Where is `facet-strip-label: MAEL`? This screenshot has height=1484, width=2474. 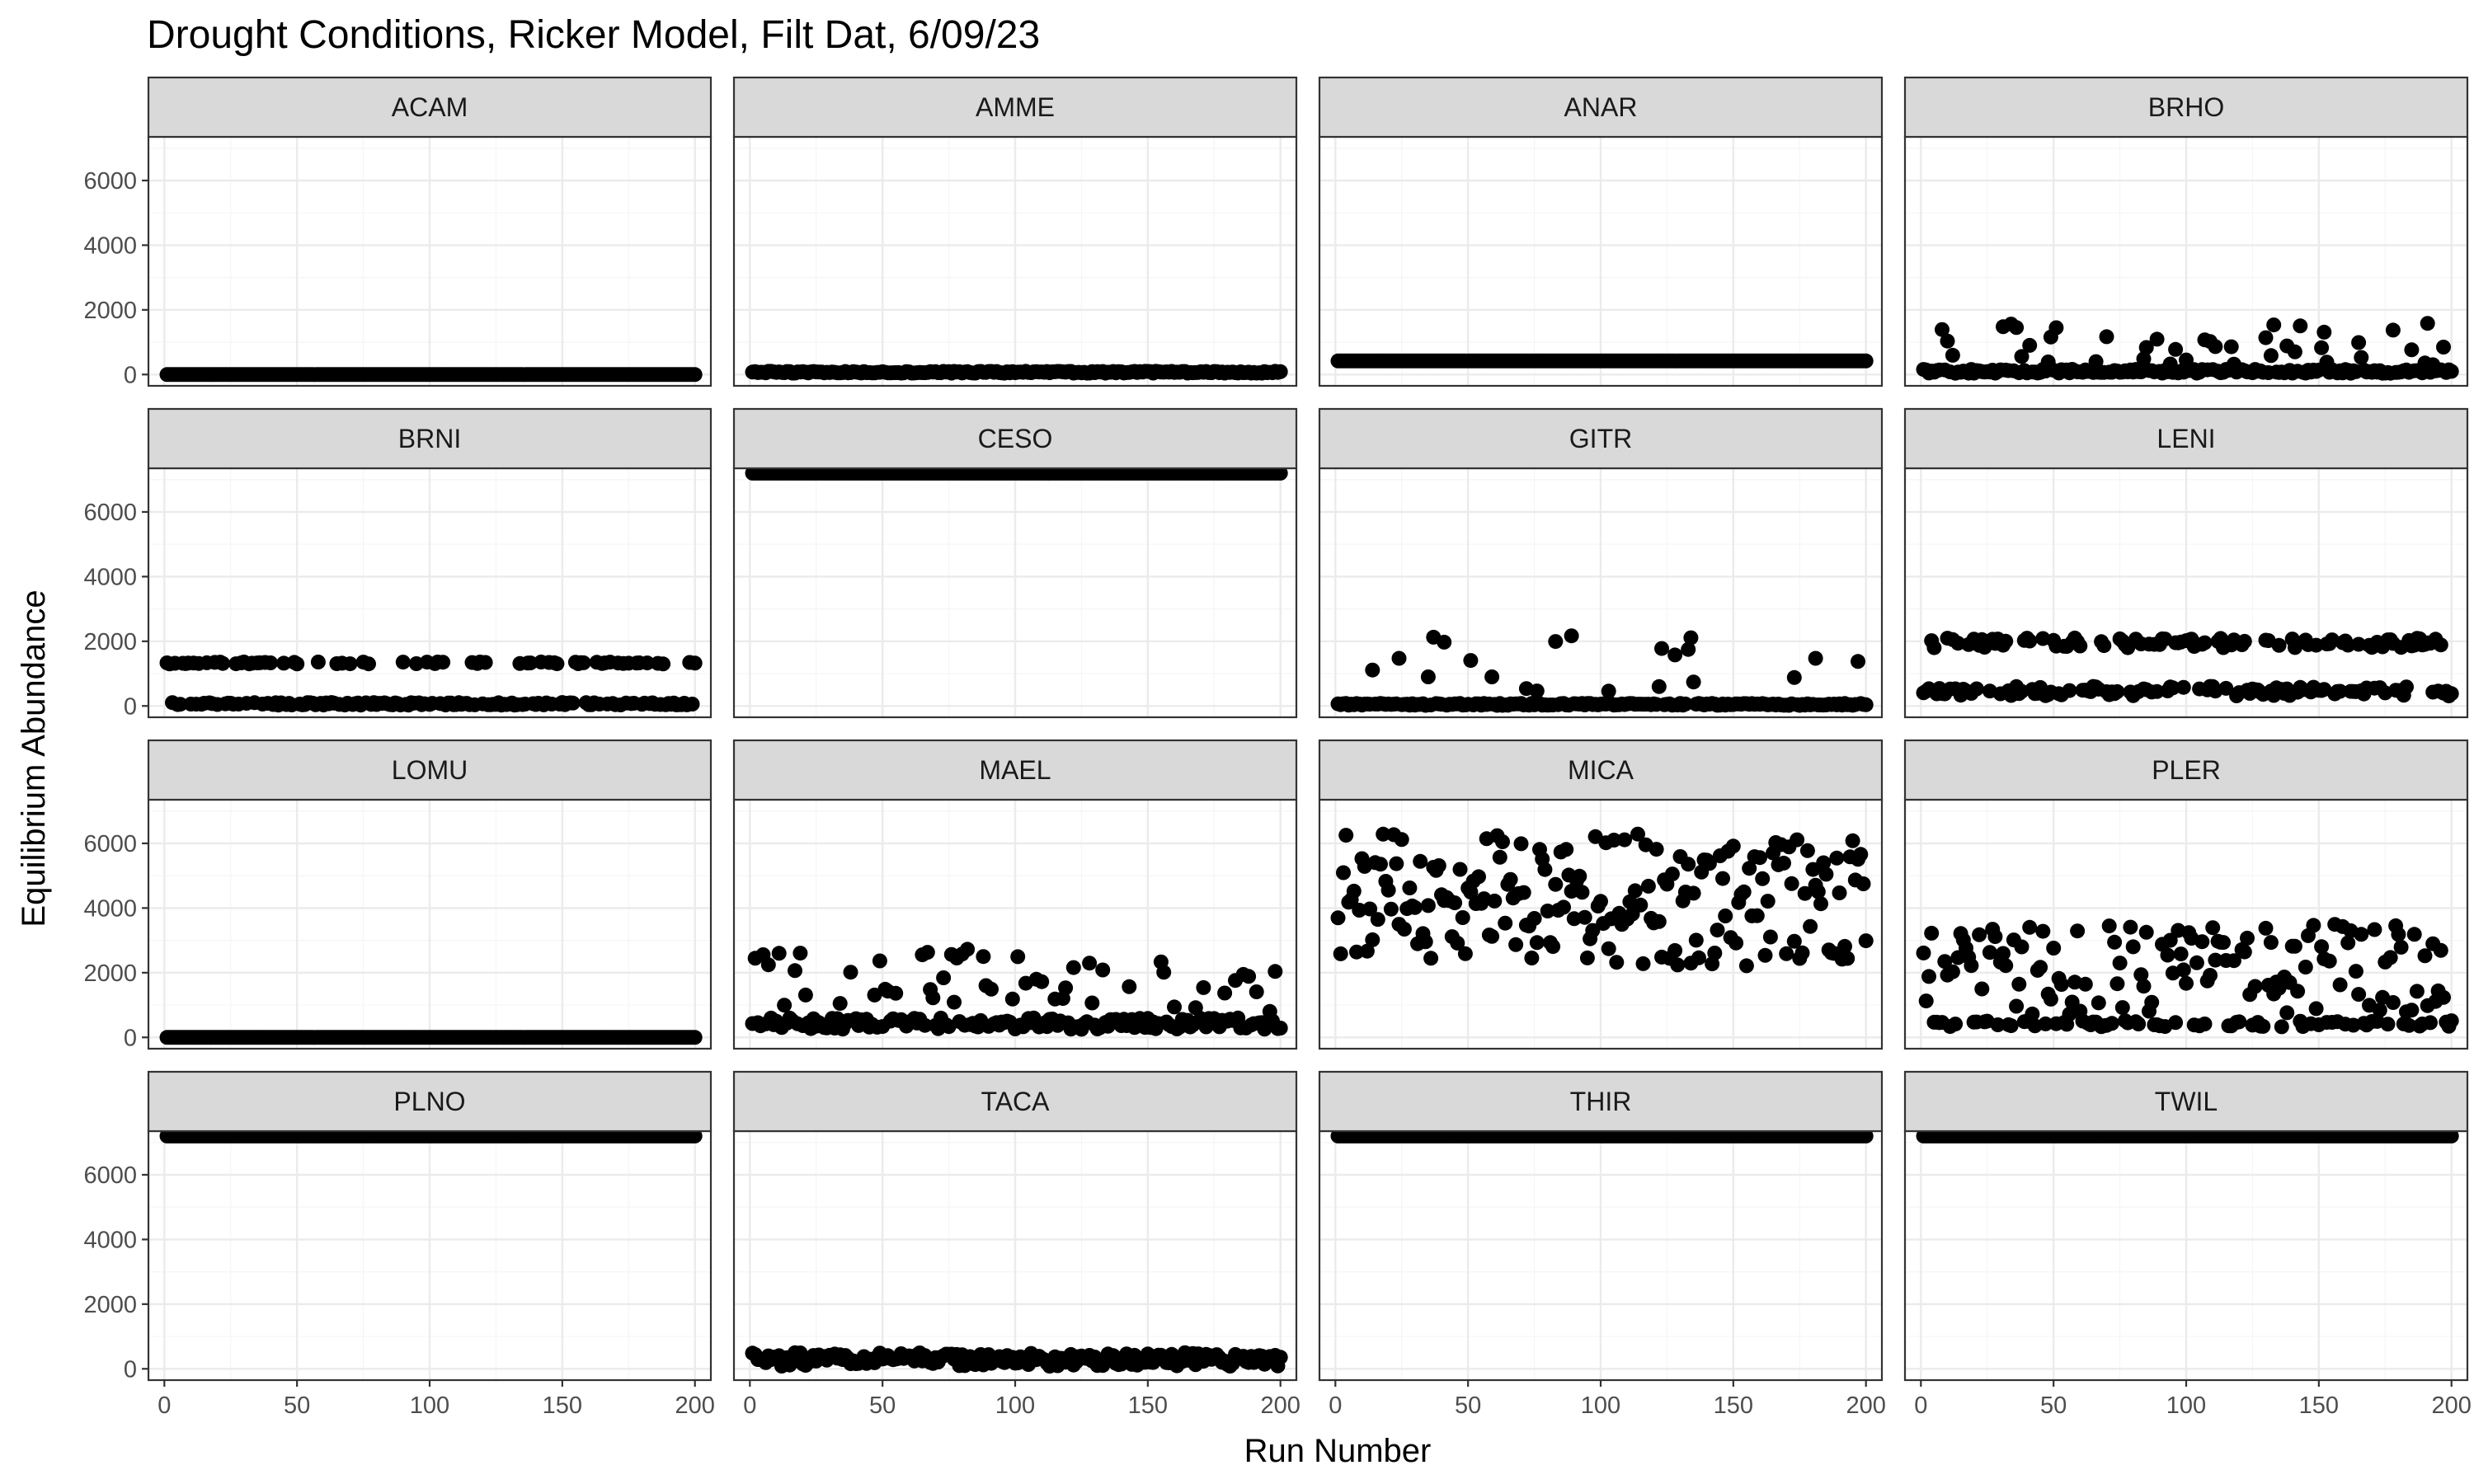
facet-strip-label: MAEL is located at coordinates (1015, 770).